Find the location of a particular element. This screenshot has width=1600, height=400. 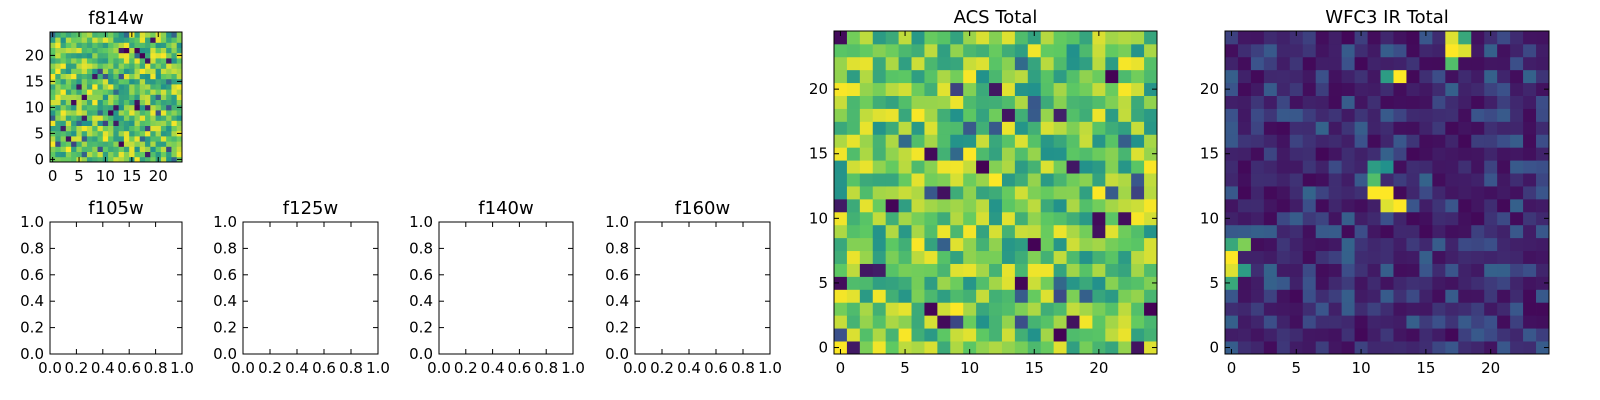

axes-frame is located at coordinates (310, 288).